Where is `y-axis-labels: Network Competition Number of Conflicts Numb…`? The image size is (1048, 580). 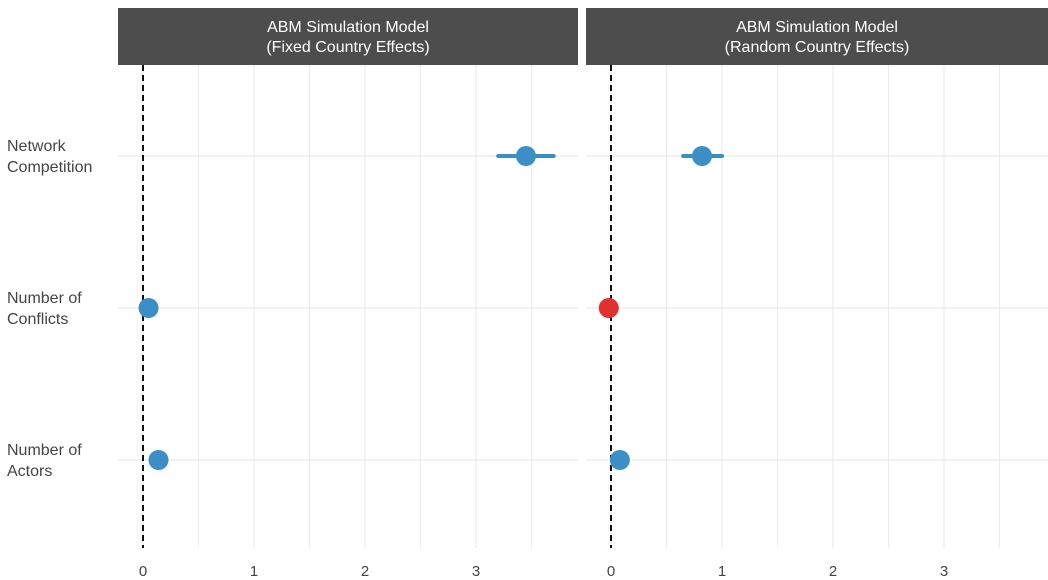 y-axis-labels: Network Competition Number of Conflicts Numb… is located at coordinates (49, 309).